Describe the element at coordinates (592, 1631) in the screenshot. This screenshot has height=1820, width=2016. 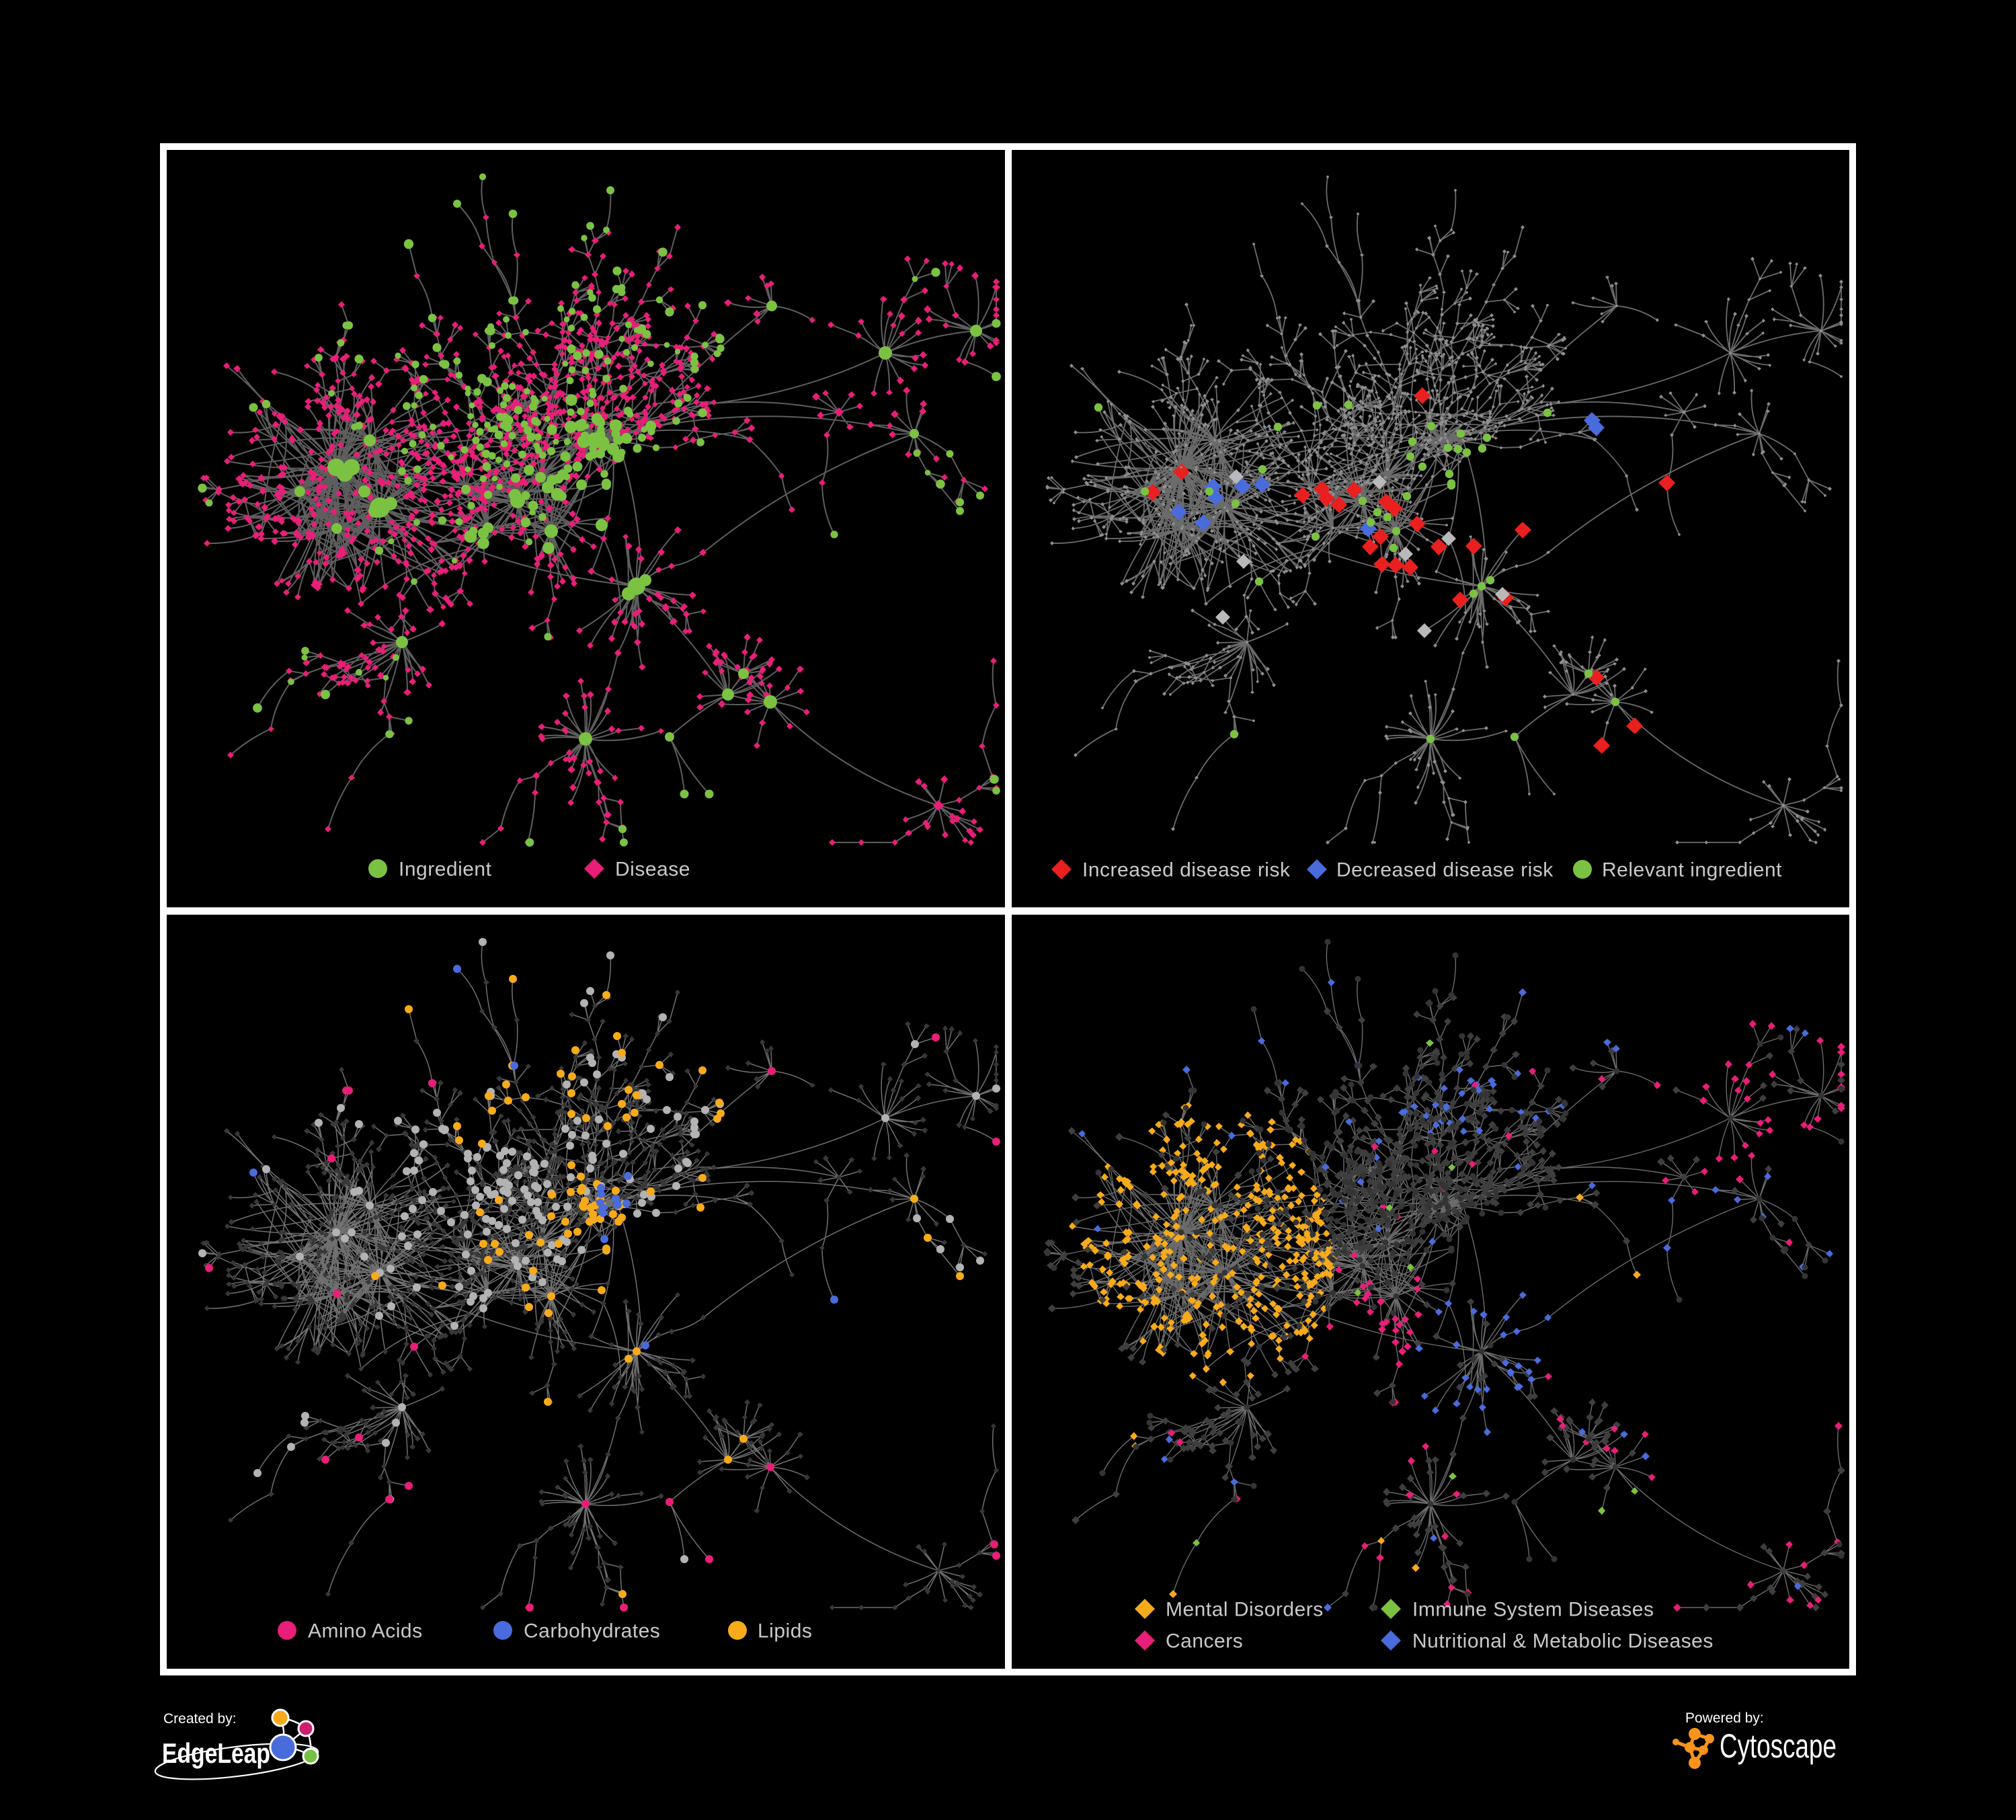
I see `svg-text: Carbohydrates` at that location.